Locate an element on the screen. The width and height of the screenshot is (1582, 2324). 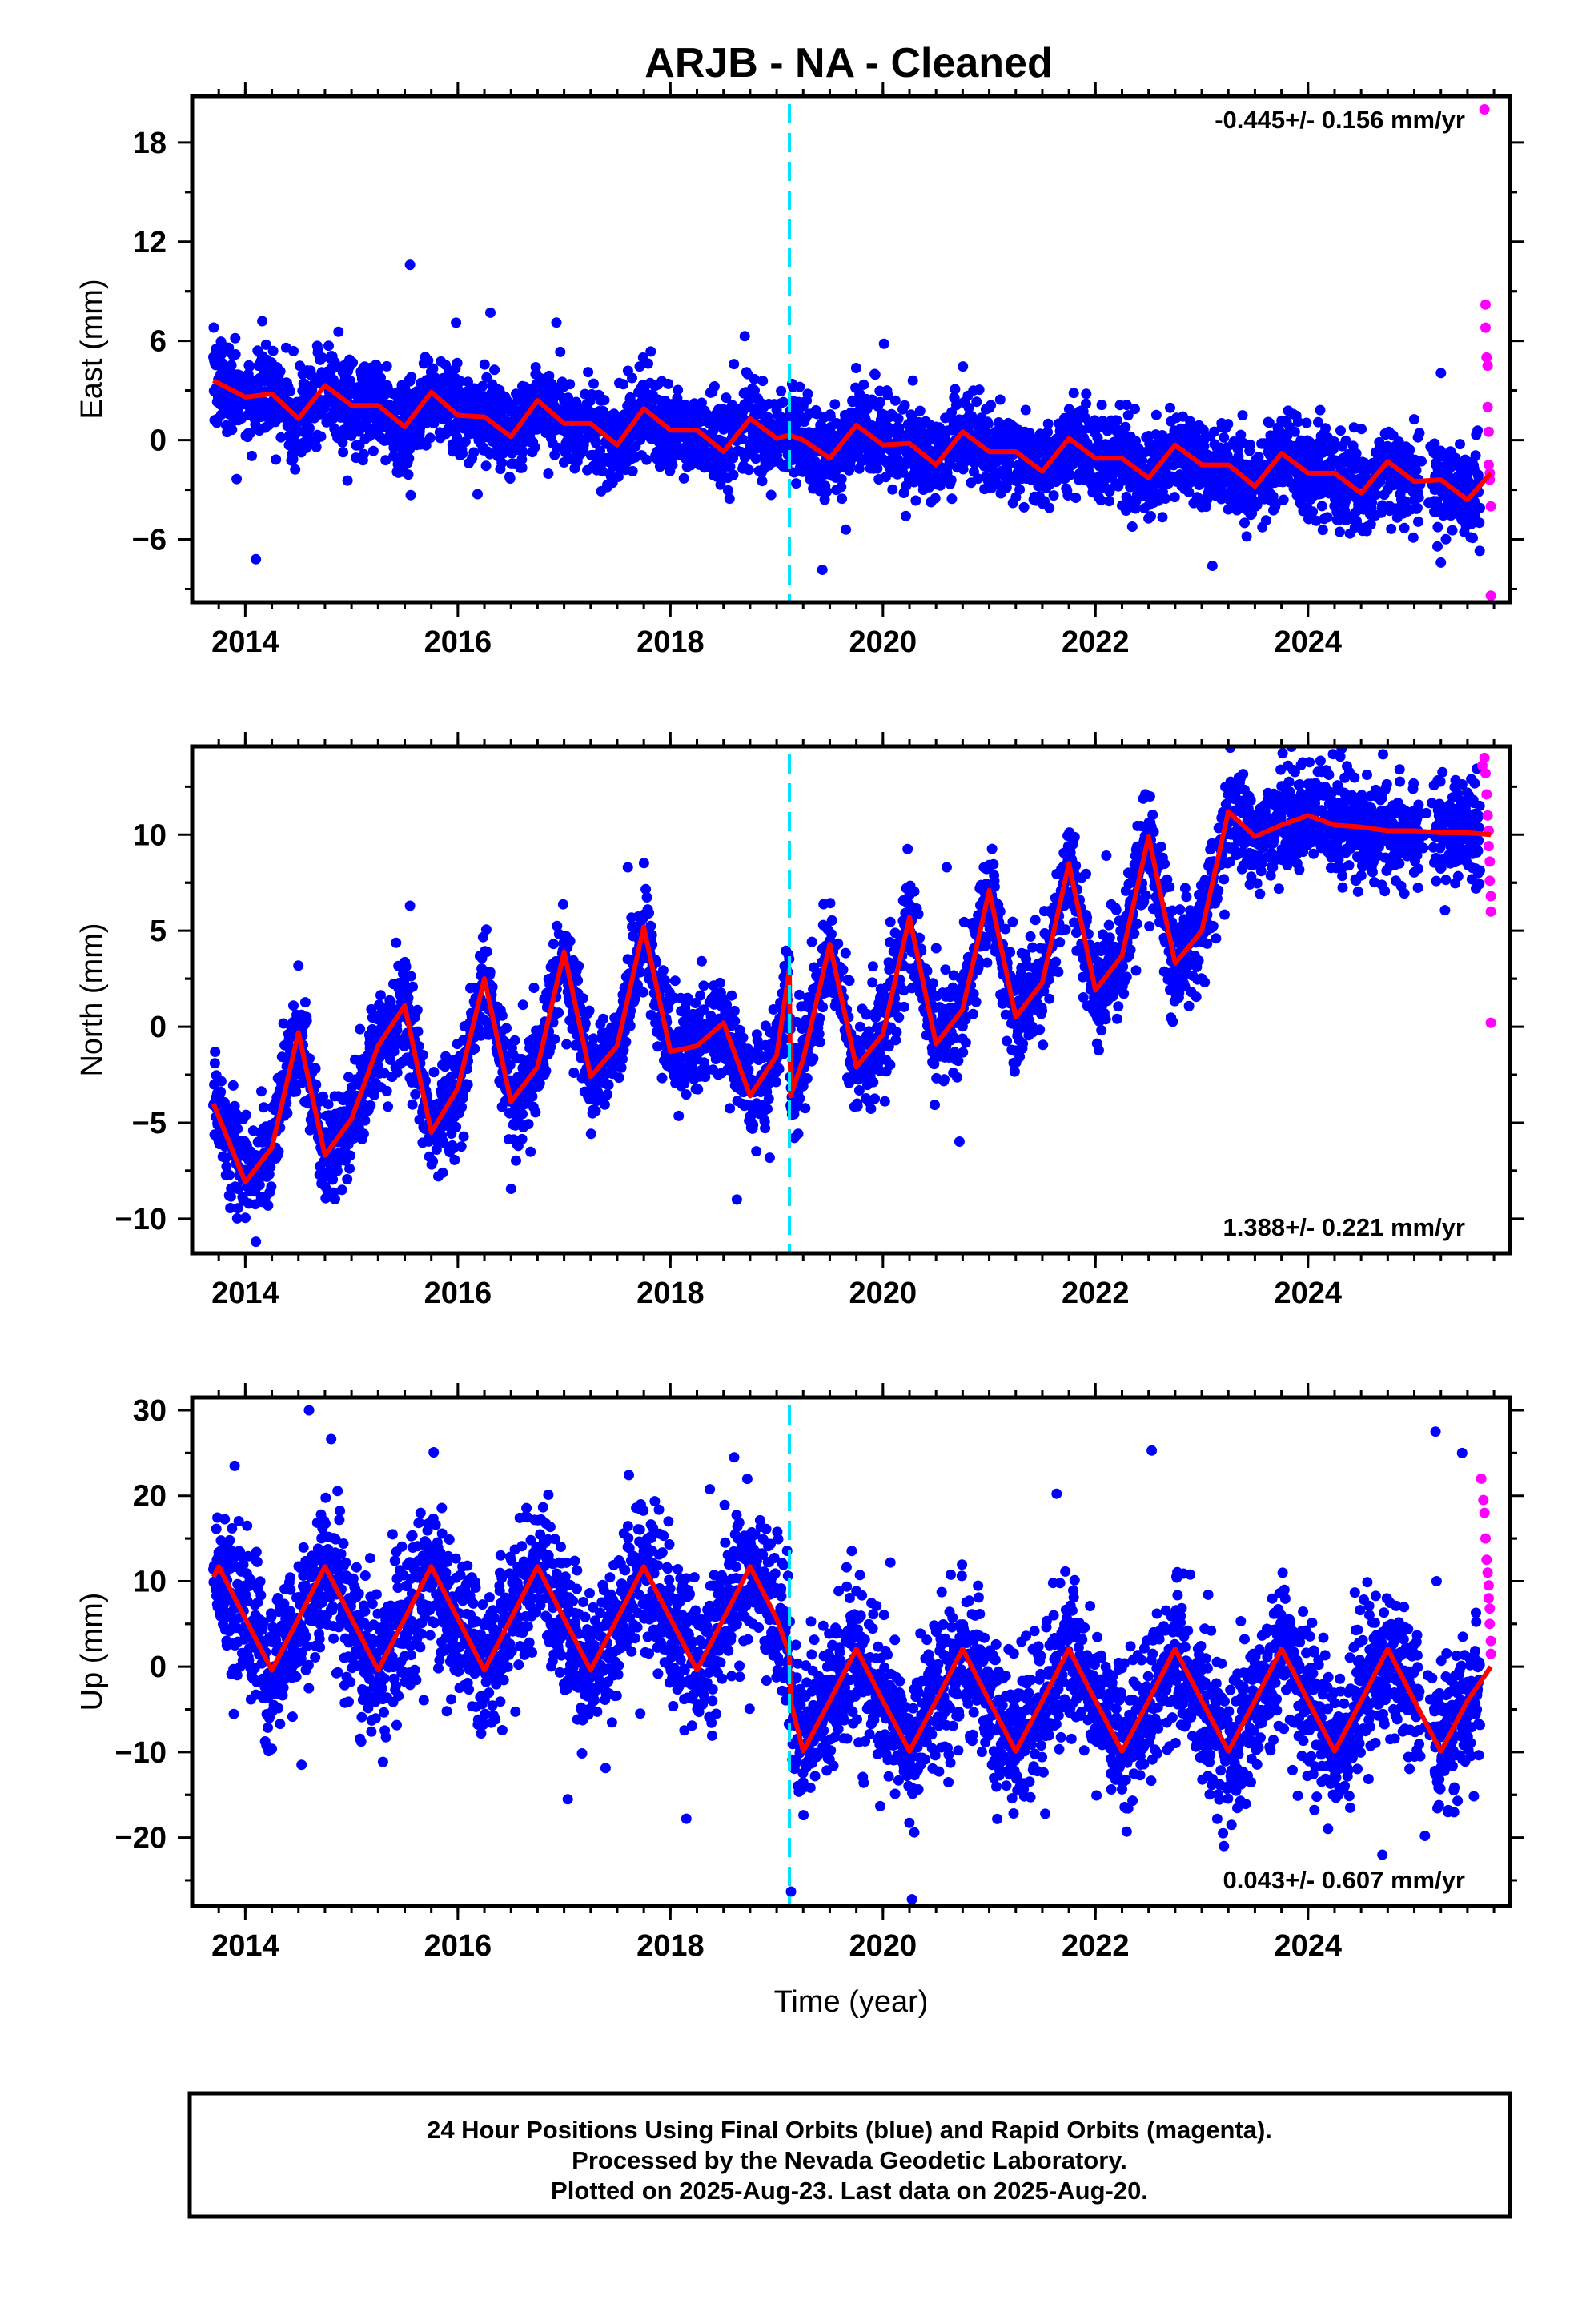
east-rate-label: -0.445+/- 0.156 mm/yr is located at coordinates (1340, 120).